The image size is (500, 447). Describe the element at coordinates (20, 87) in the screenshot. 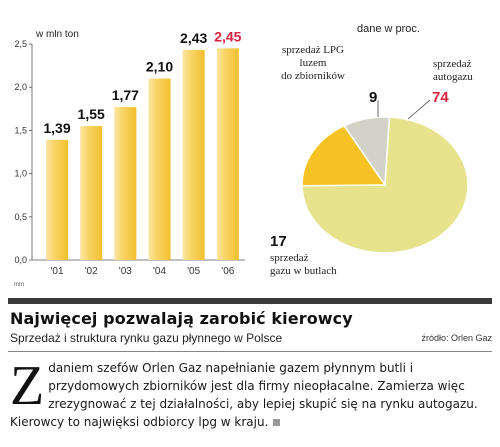

I see `y-tick-label: 2,0` at that location.